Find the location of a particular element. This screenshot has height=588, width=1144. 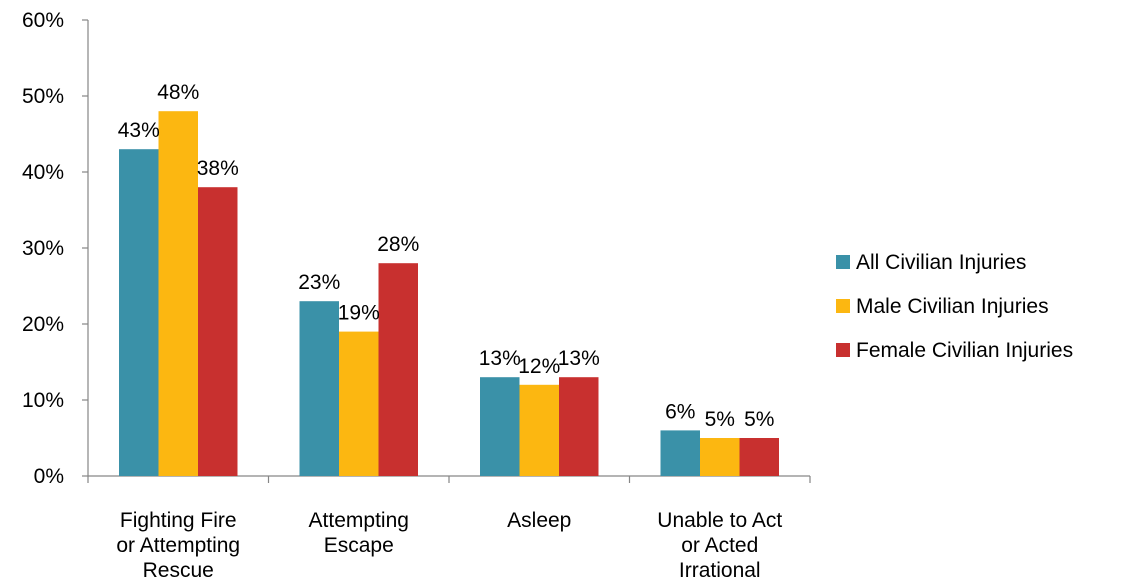

x-axis-ticks is located at coordinates (449, 479).